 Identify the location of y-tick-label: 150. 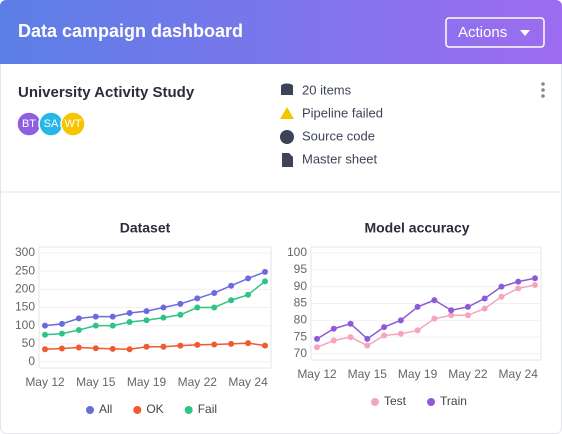
(25, 307).